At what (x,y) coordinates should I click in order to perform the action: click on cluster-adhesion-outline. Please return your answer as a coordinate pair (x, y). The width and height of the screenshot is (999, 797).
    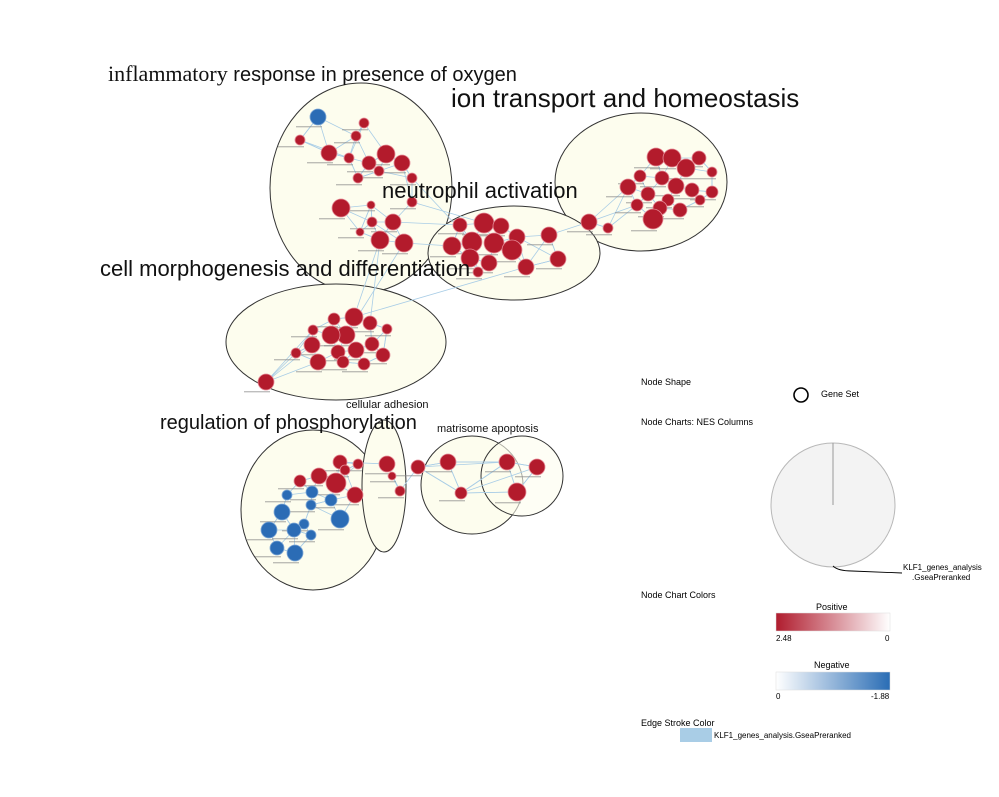
    Looking at the image, I should click on (384, 486).